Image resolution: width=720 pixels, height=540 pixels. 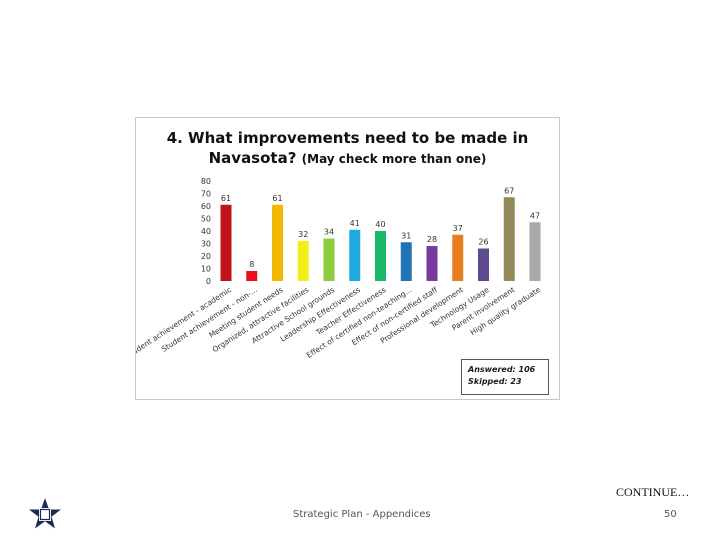 I want to click on data-label: 34, so click(x=329, y=232).